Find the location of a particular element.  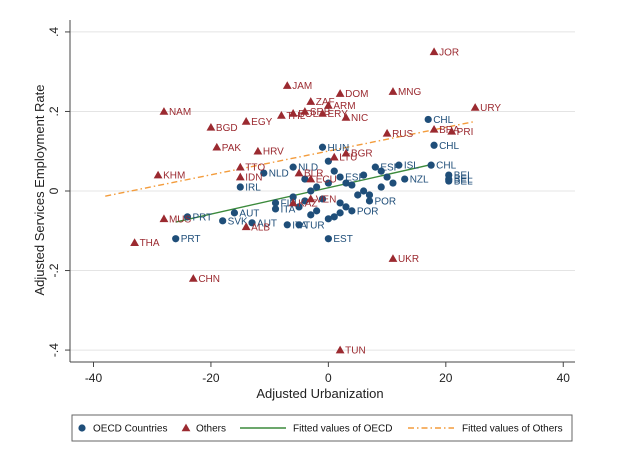

point-label: POR is located at coordinates (385, 201).